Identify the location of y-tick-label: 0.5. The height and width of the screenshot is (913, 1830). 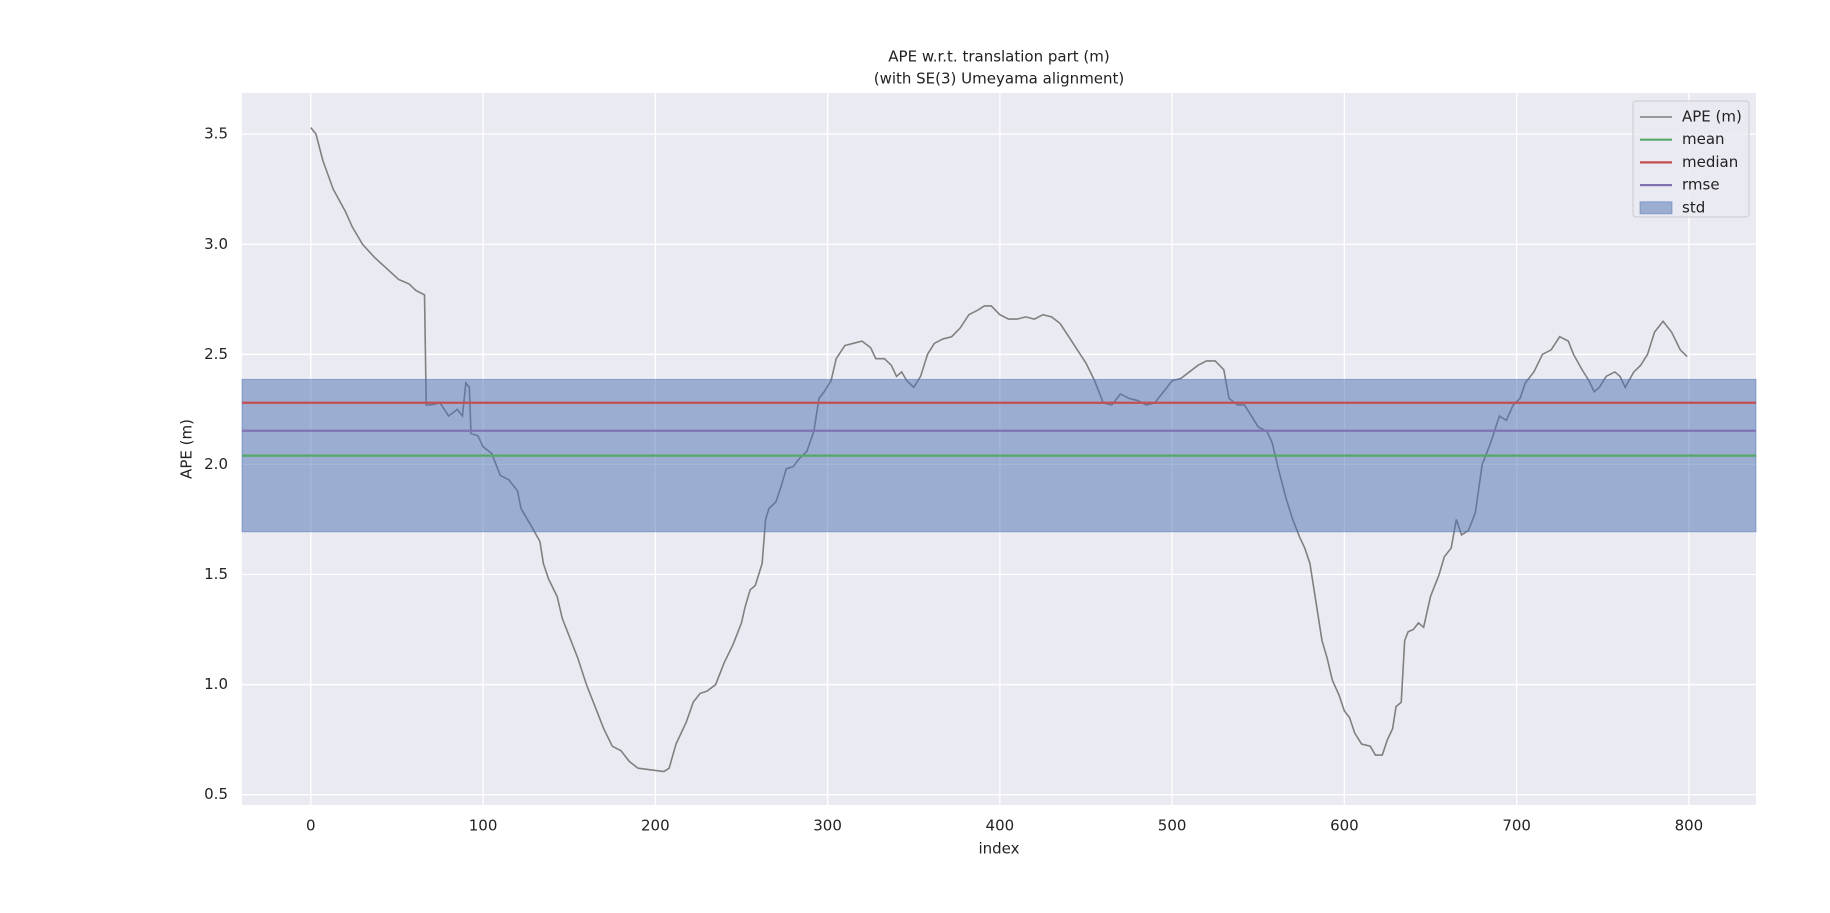
(216, 794).